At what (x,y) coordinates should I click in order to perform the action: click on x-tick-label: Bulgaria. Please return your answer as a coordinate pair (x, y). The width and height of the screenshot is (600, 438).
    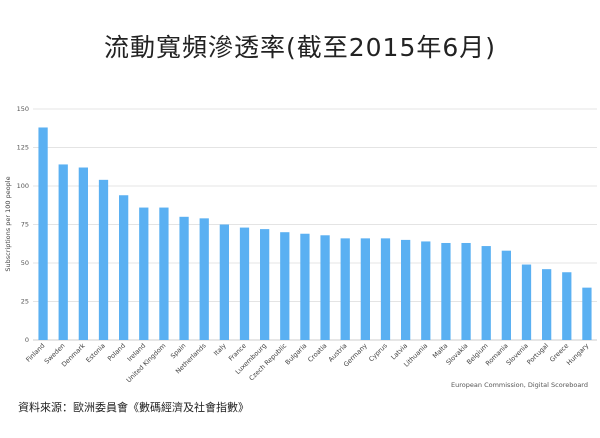
    Looking at the image, I should click on (296, 354).